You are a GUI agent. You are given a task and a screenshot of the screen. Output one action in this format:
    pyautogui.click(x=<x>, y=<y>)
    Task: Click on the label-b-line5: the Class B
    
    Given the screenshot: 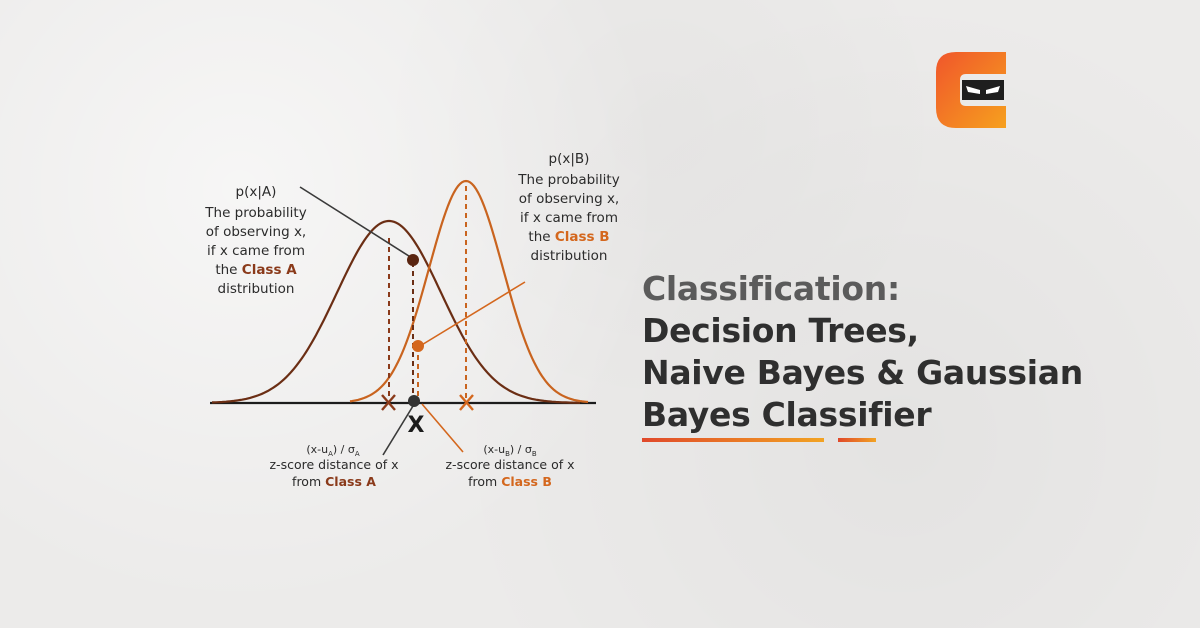 What is the action you would take?
    pyautogui.click(x=568, y=237)
    